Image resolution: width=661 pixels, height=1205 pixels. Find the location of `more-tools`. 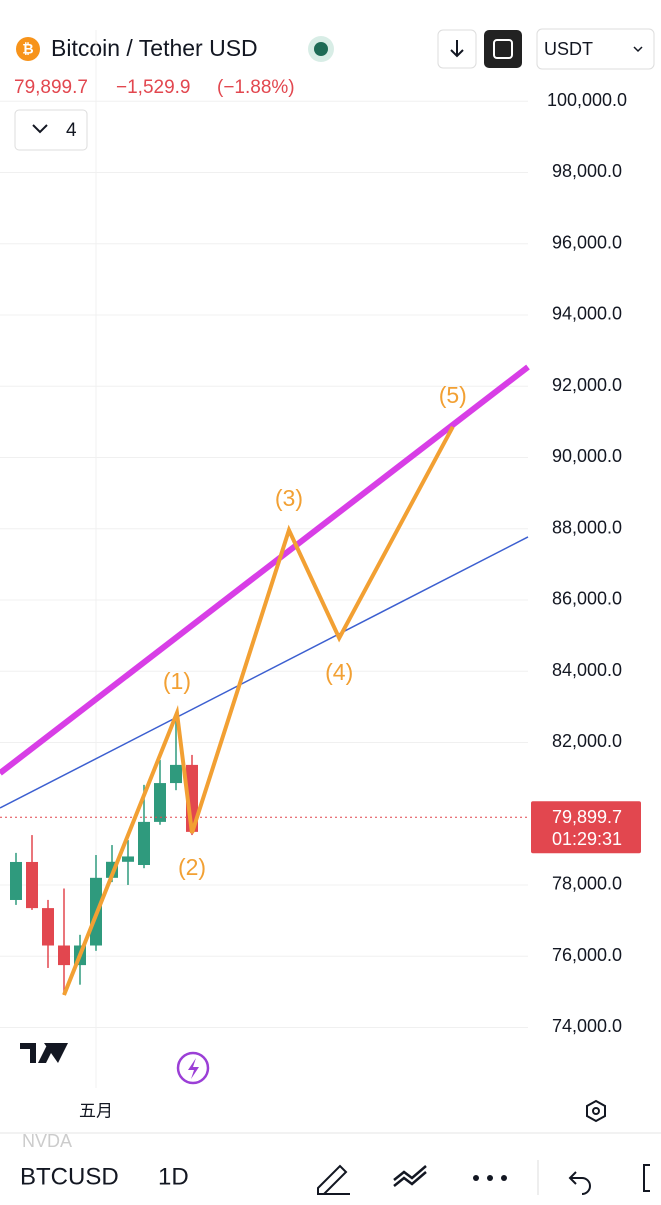

more-tools is located at coordinates (646, 1178).